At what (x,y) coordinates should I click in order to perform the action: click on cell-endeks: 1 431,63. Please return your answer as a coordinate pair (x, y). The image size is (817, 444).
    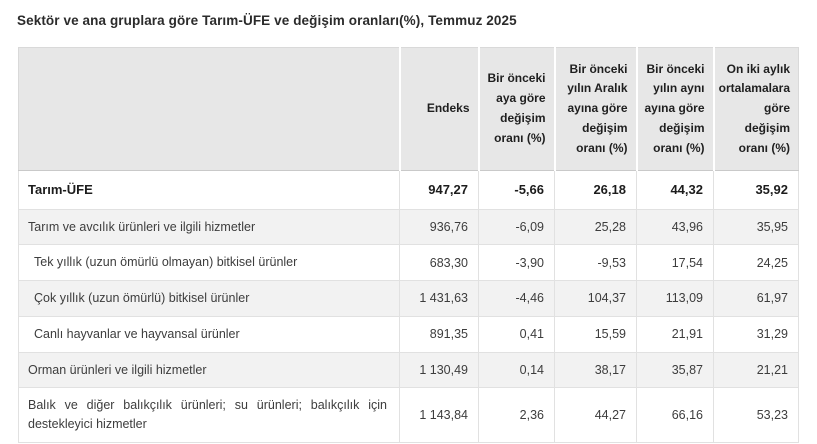
    Looking at the image, I should click on (439, 298).